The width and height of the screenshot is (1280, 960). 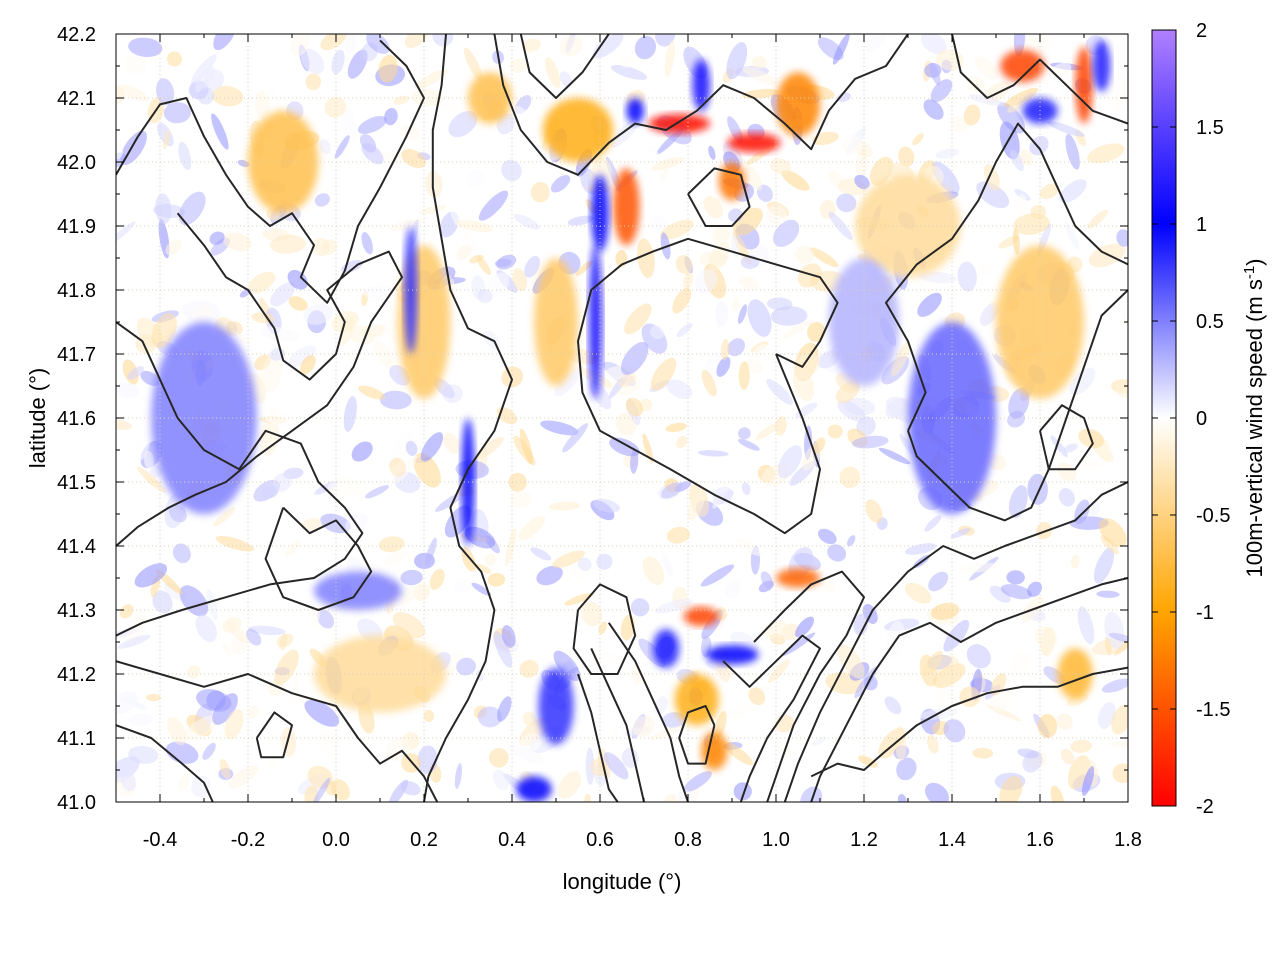 I want to click on colorbar-tick-label: 0.5, so click(x=1210, y=322).